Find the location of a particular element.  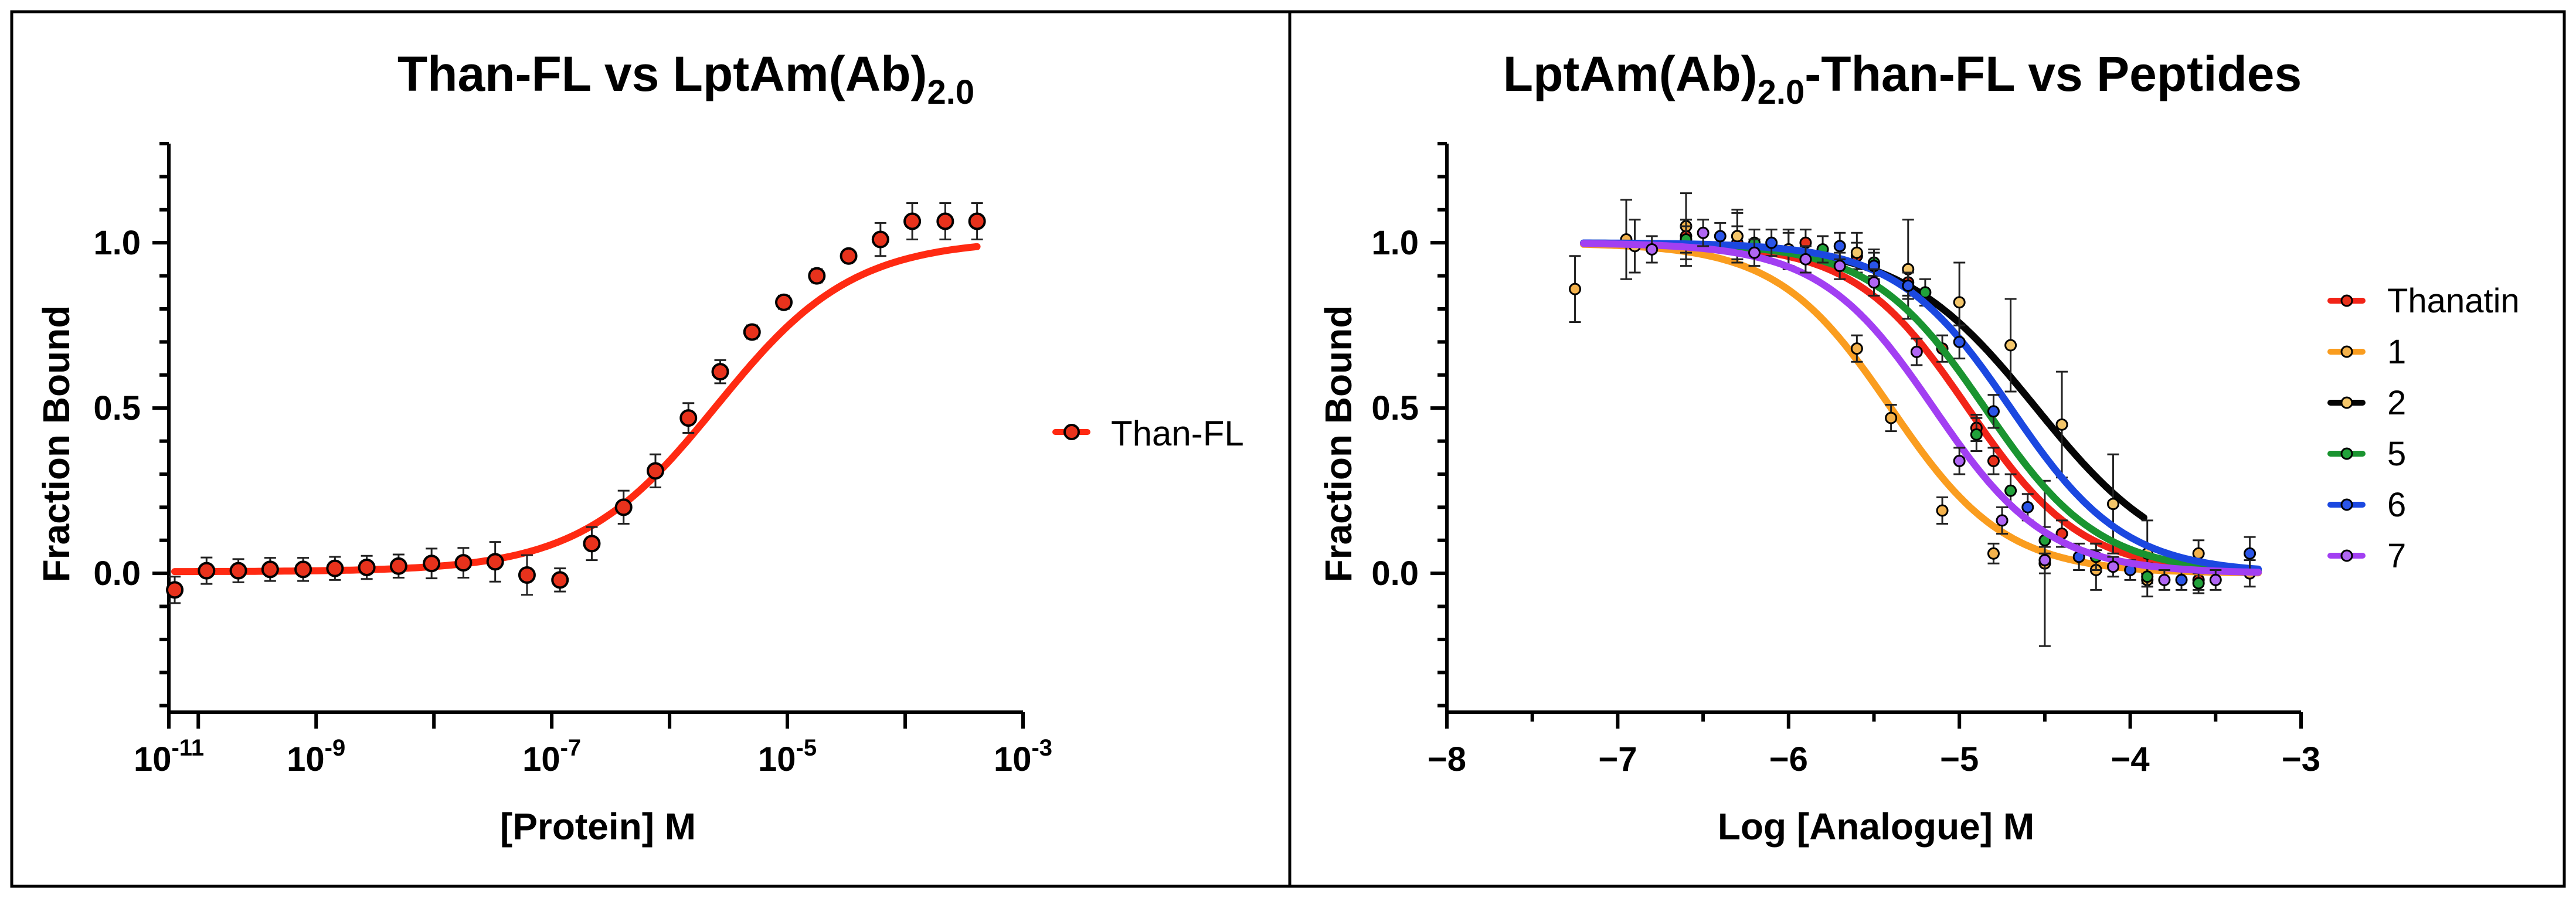

chart-left-legend: Than-FL is located at coordinates (1148, 433).